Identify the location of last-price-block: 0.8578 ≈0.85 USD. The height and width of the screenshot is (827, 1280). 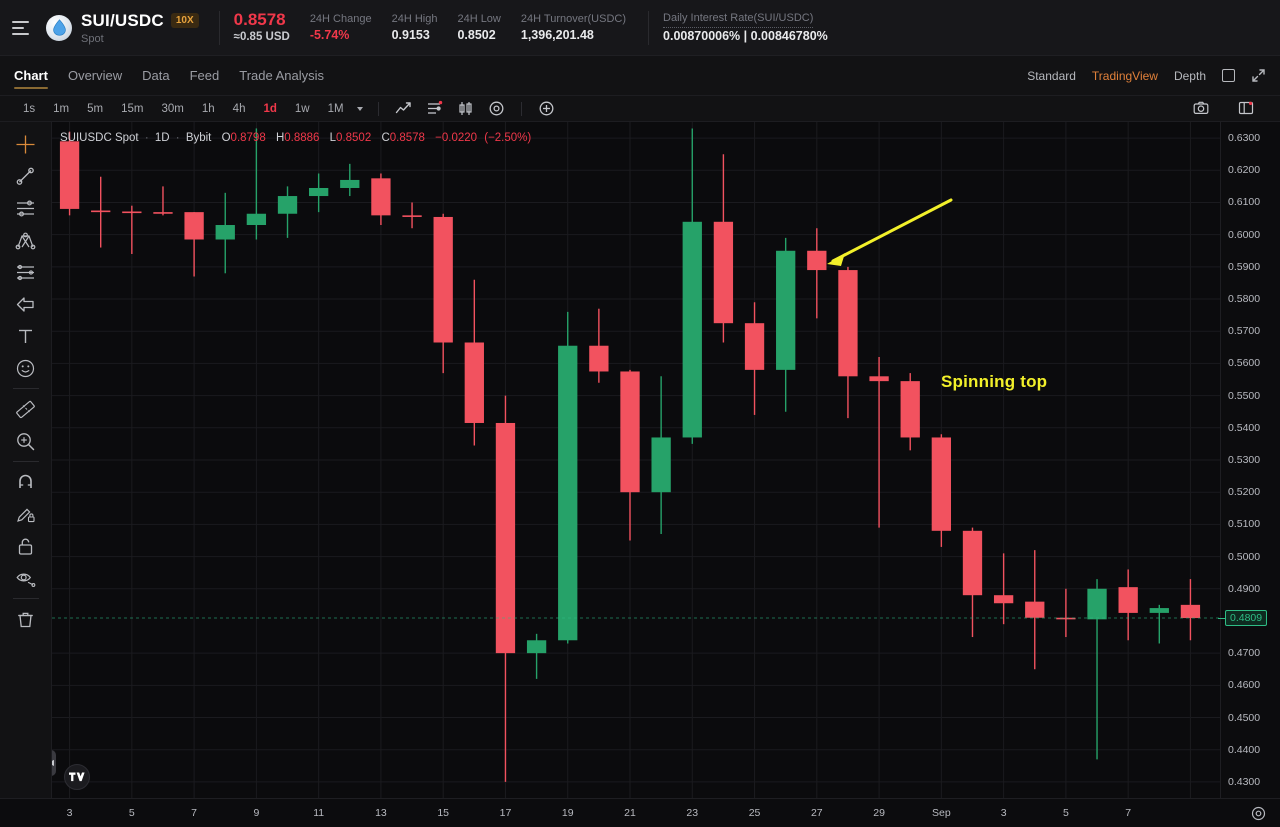
(262, 27).